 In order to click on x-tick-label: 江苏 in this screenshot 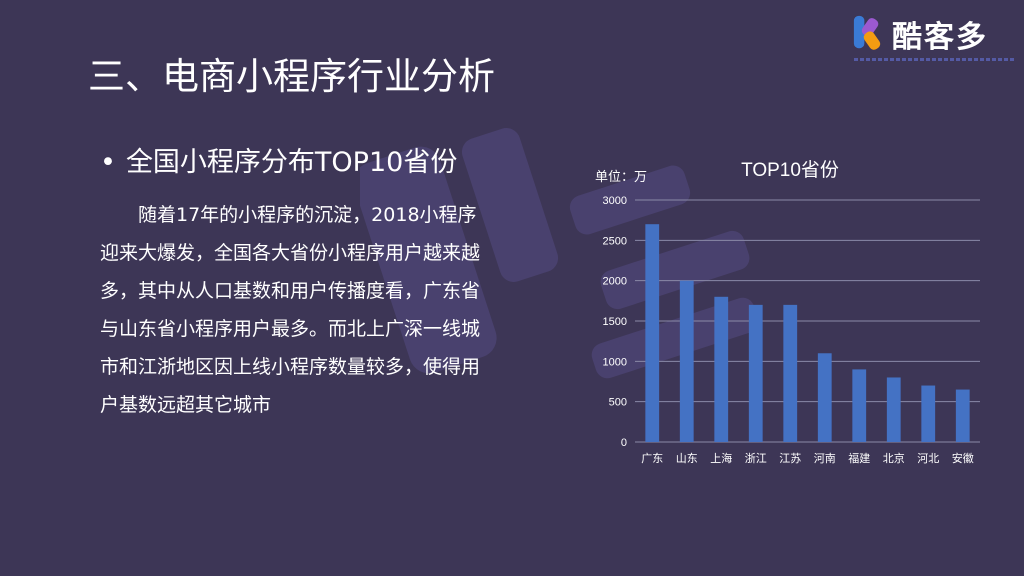, I will do `click(790, 458)`.